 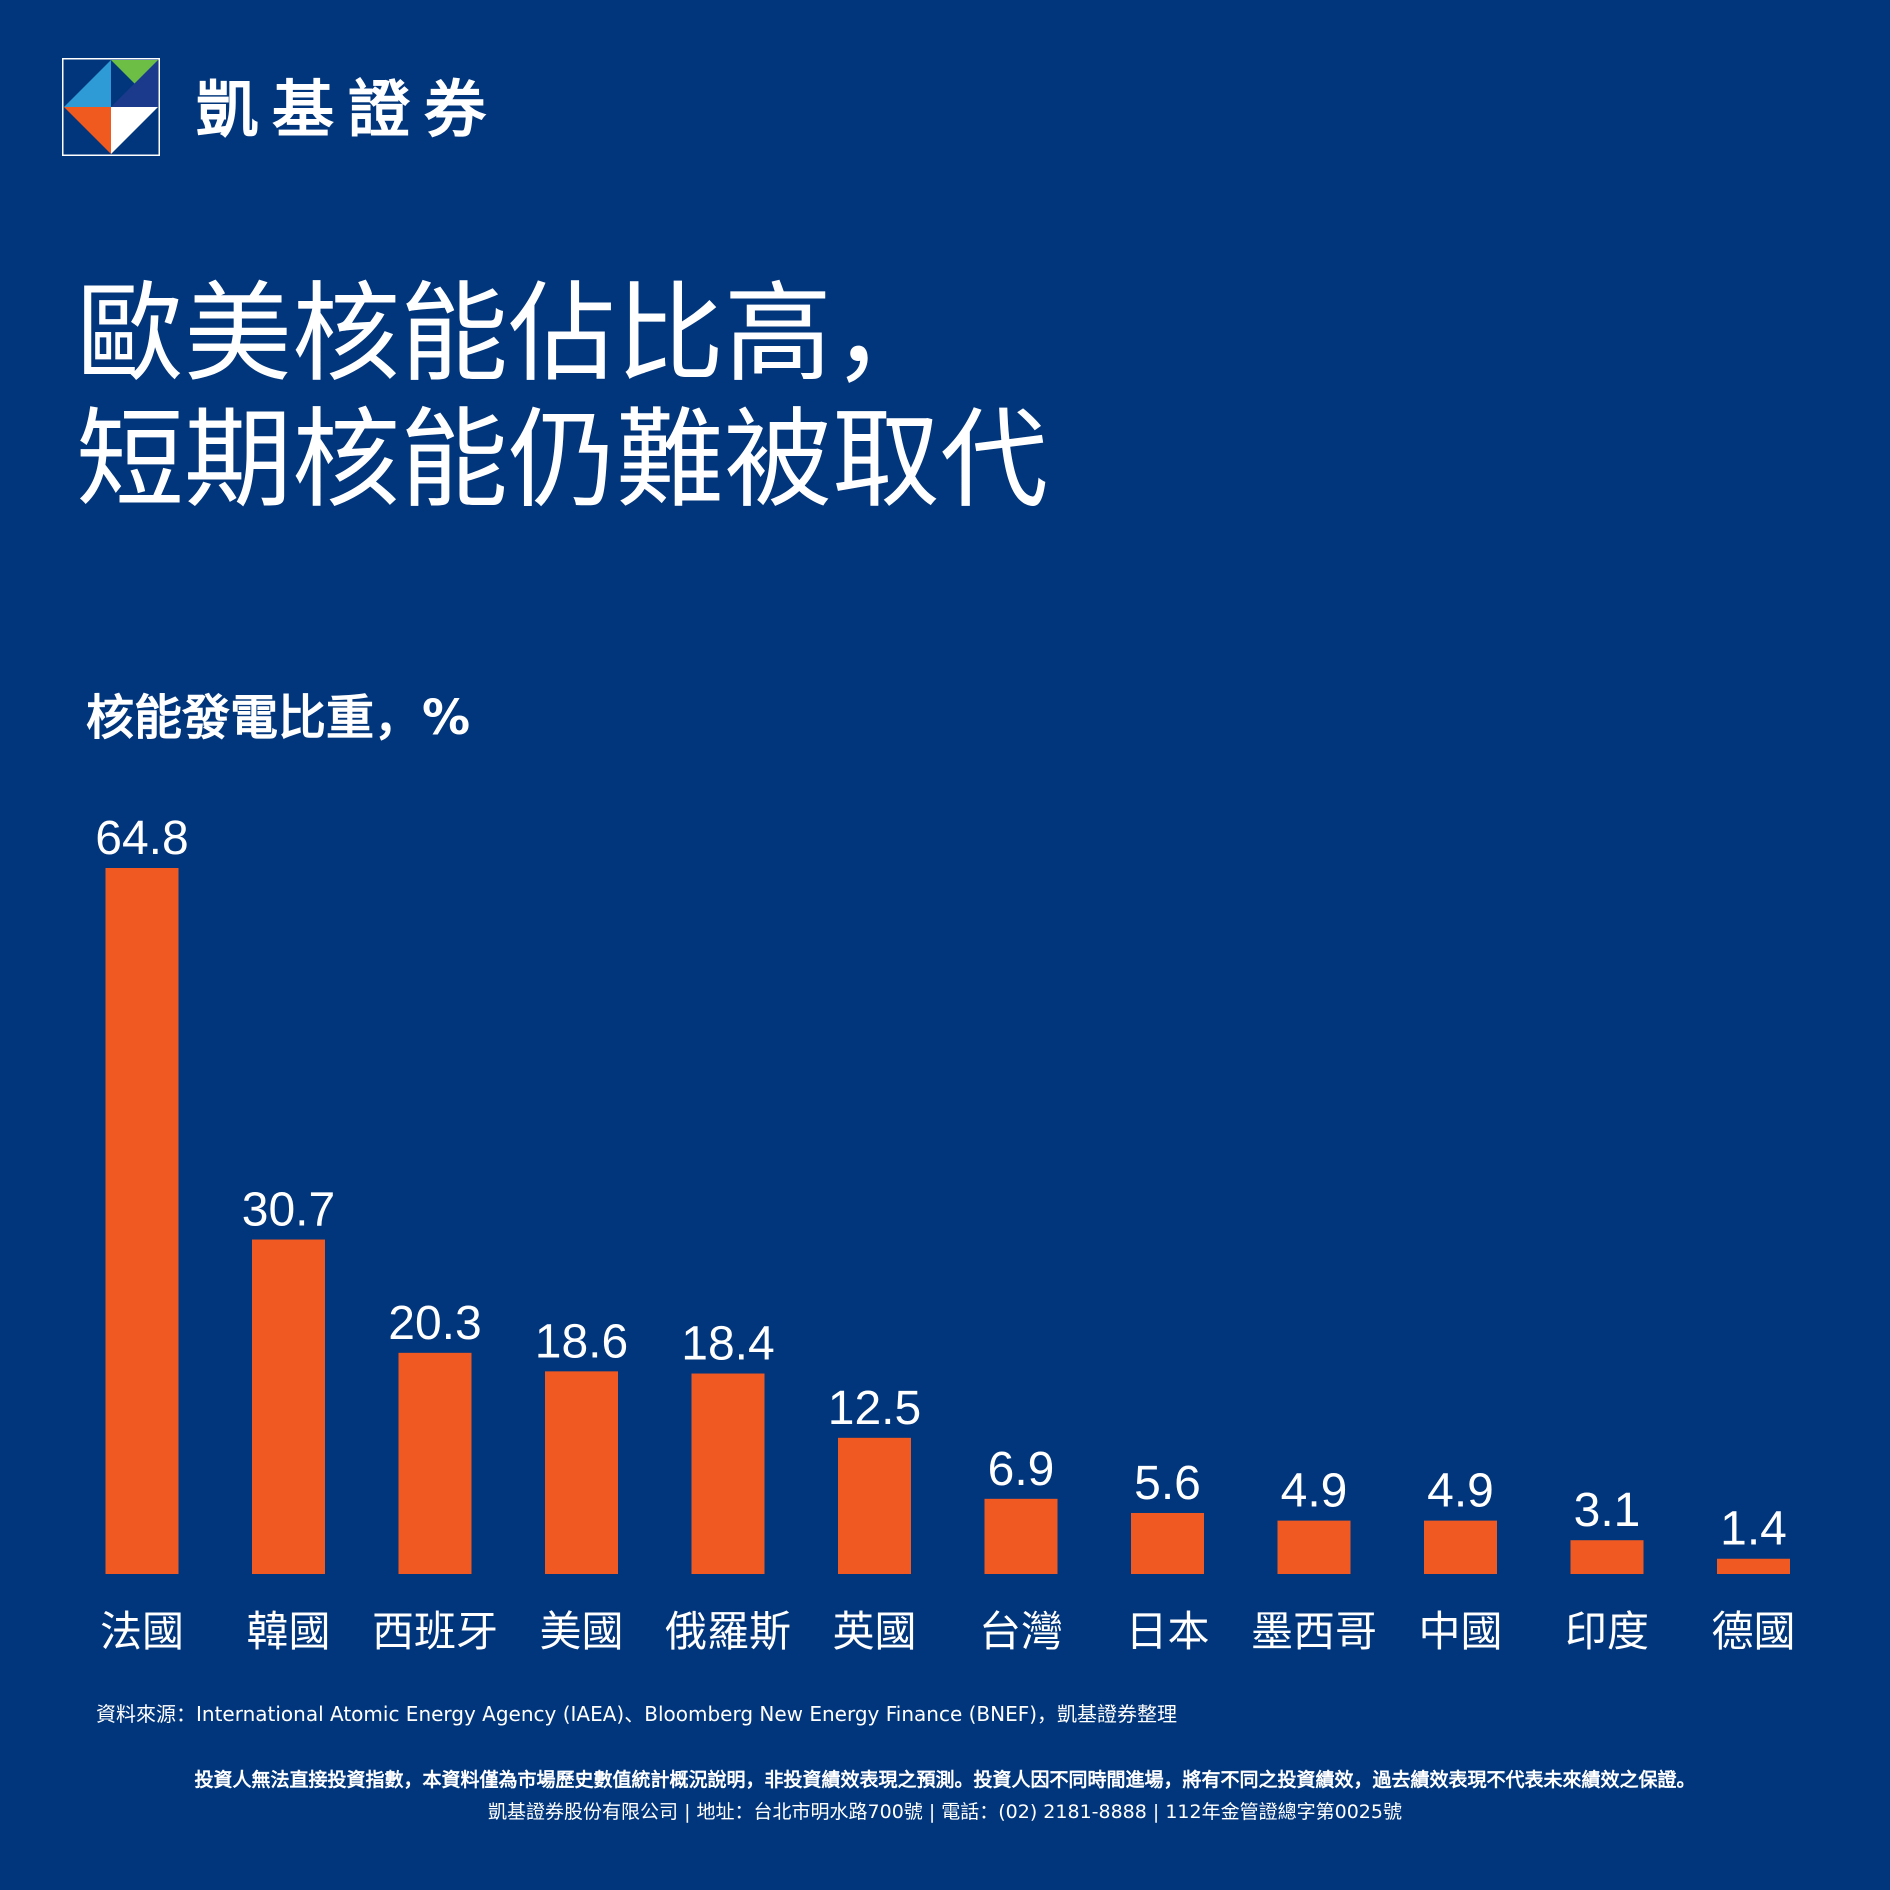 I want to click on headline: 歐美核能佔比高， 短期核能仍難被取代, so click(x=562, y=398).